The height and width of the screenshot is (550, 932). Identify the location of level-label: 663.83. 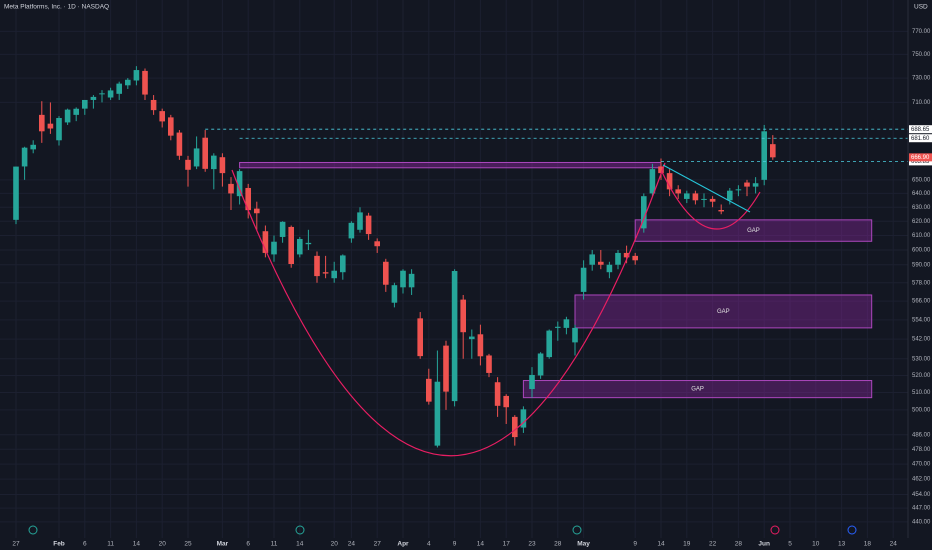
(920, 162).